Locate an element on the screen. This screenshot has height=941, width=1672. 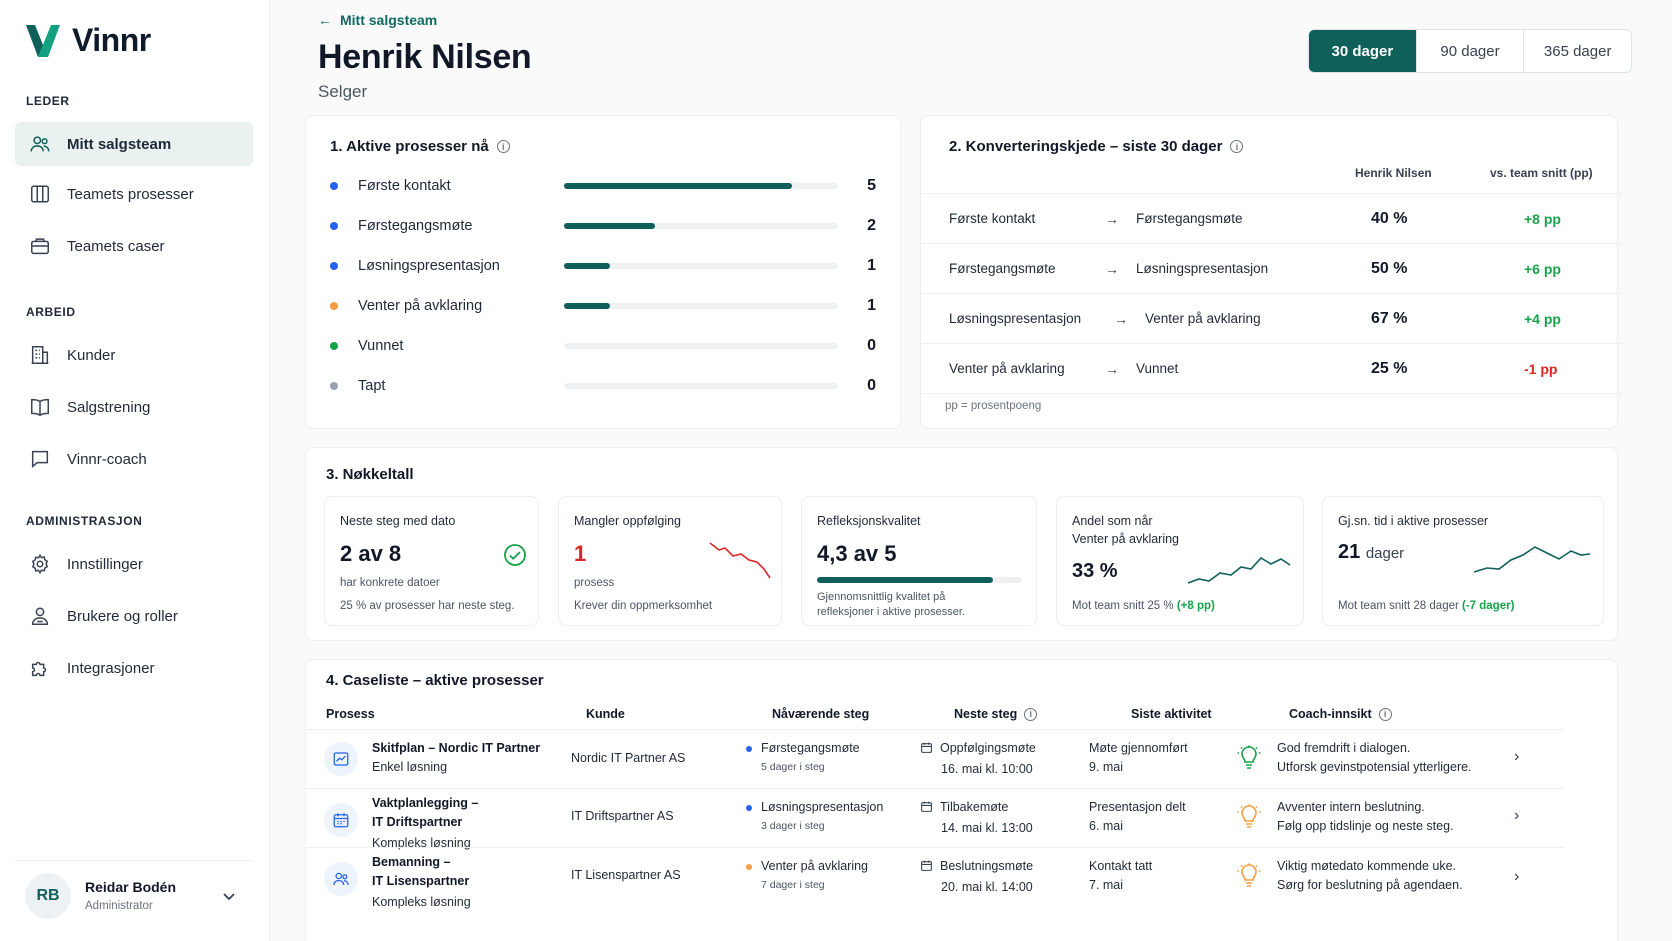
customer-cell: IT Lisenspartner AS is located at coordinates (626, 875).